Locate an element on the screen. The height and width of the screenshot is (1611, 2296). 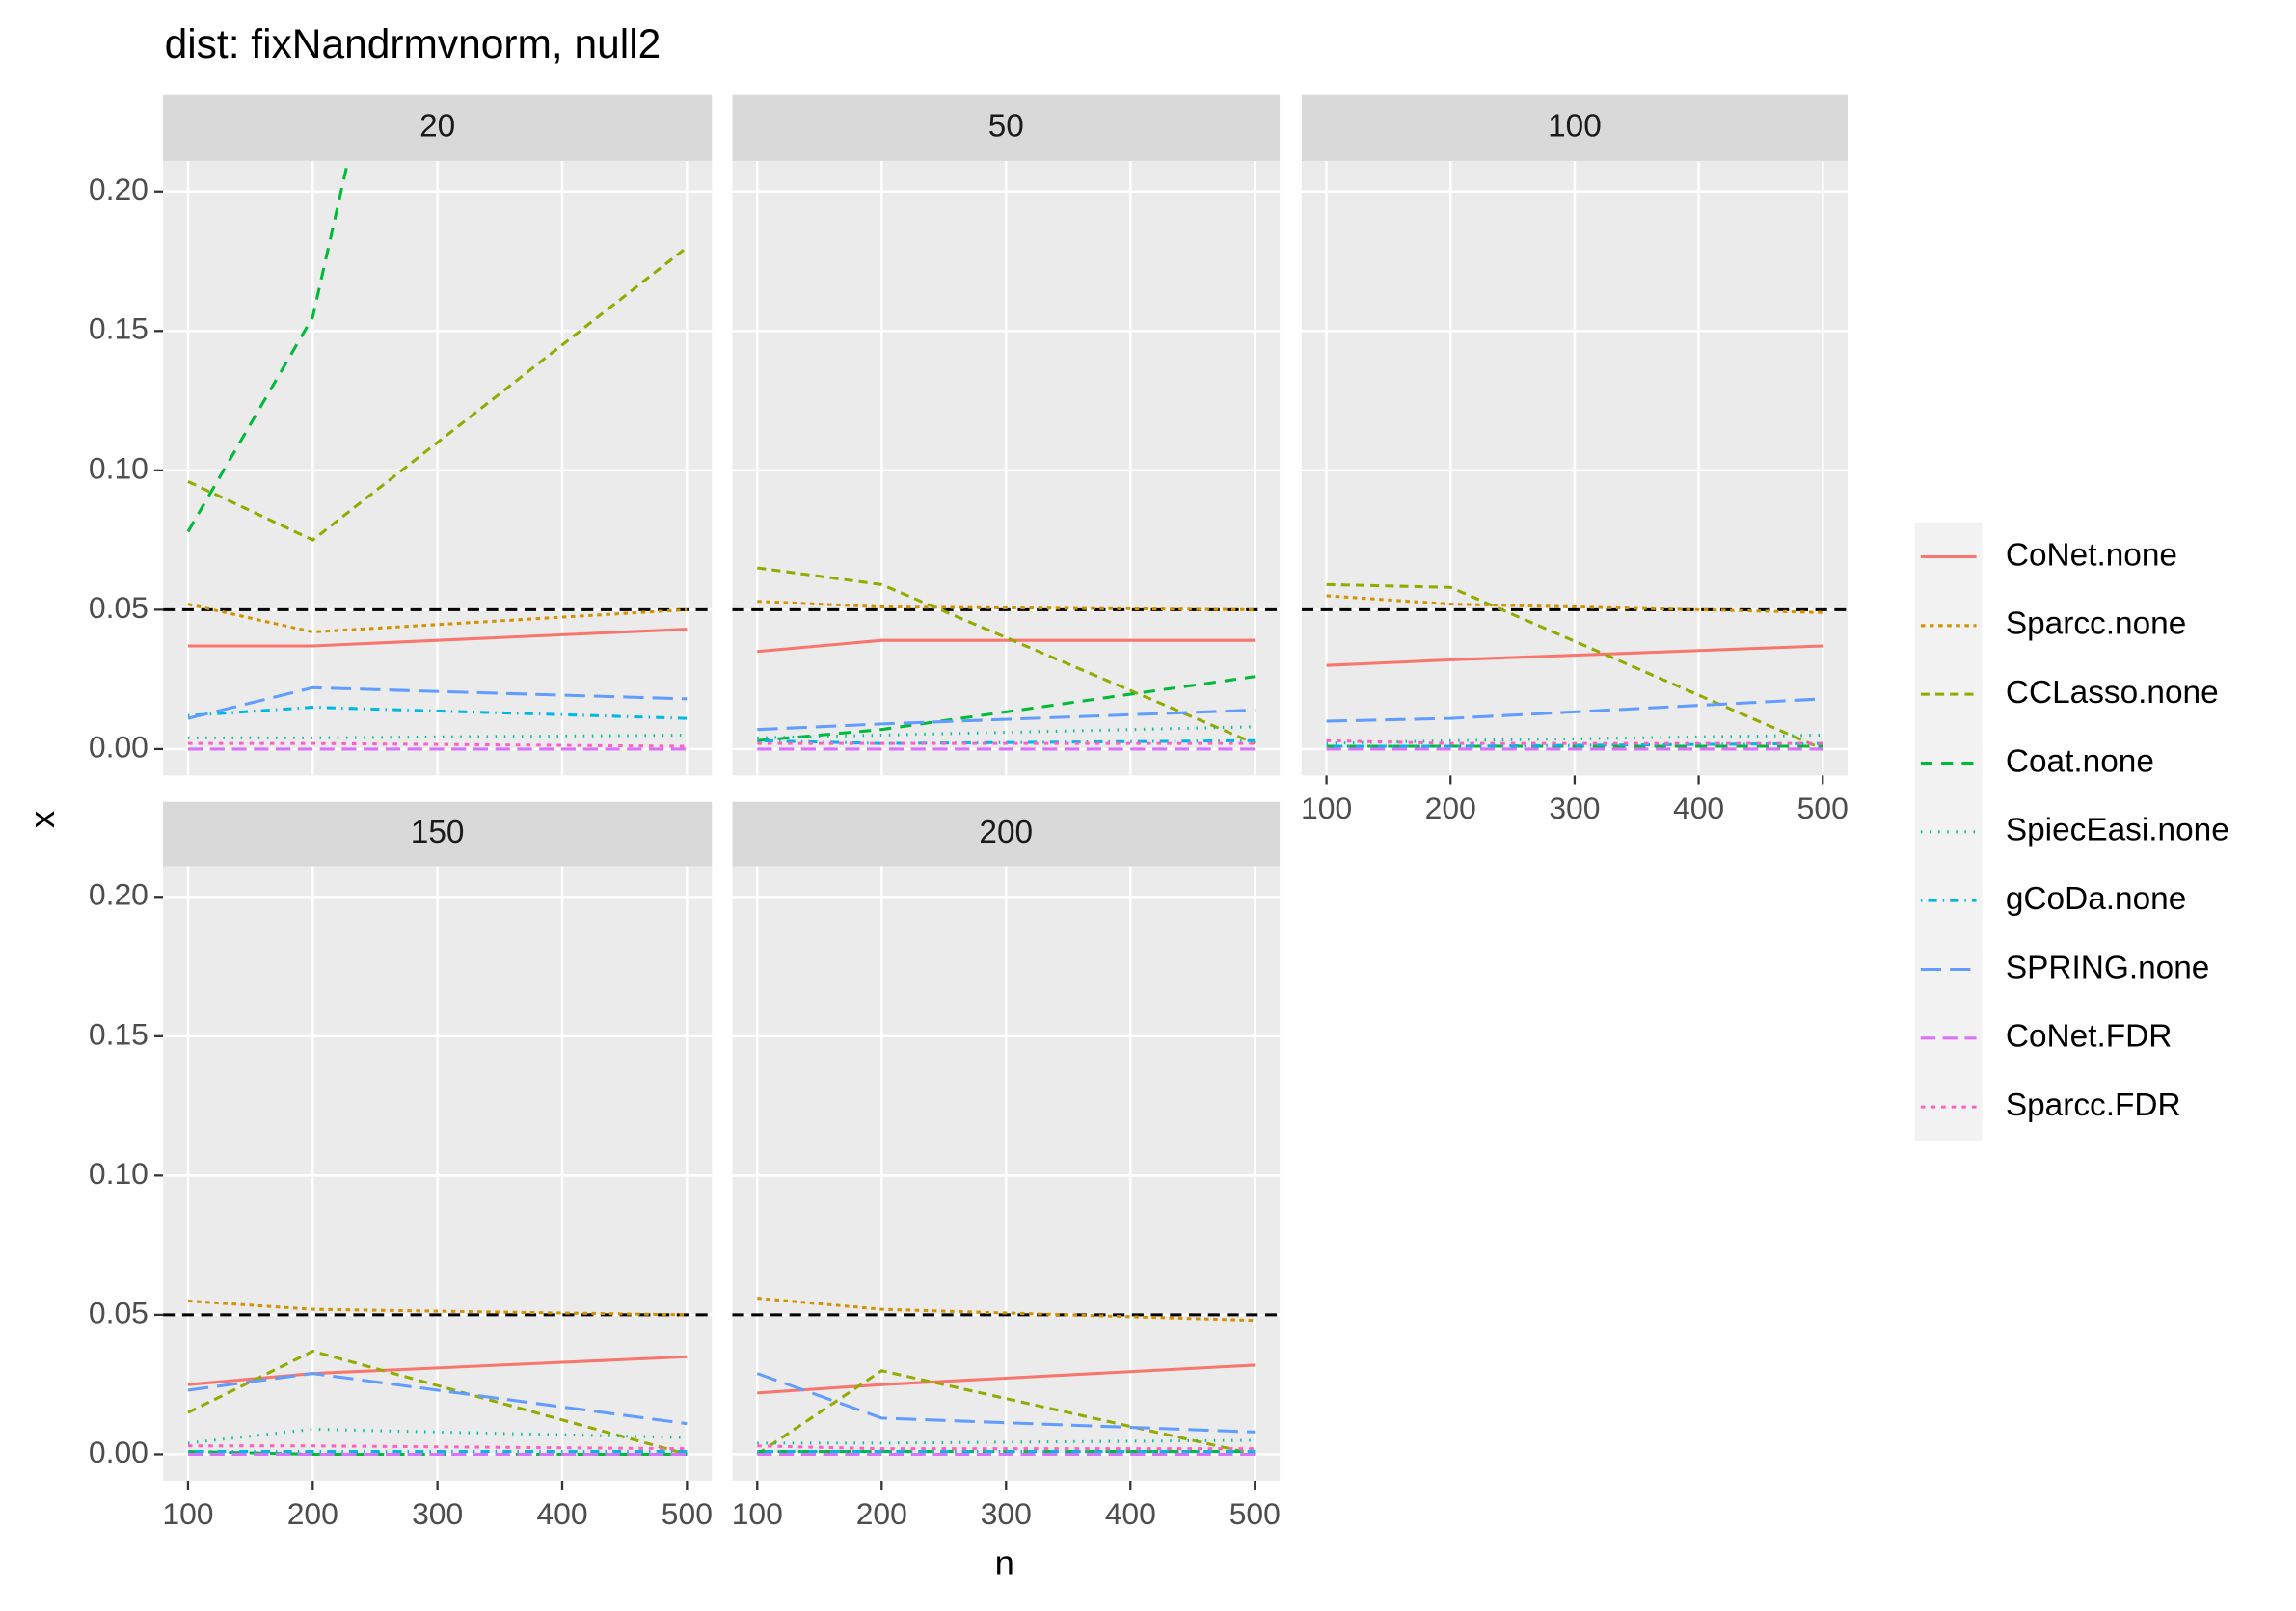
legend-label: CCLasso.none is located at coordinates (2112, 693).